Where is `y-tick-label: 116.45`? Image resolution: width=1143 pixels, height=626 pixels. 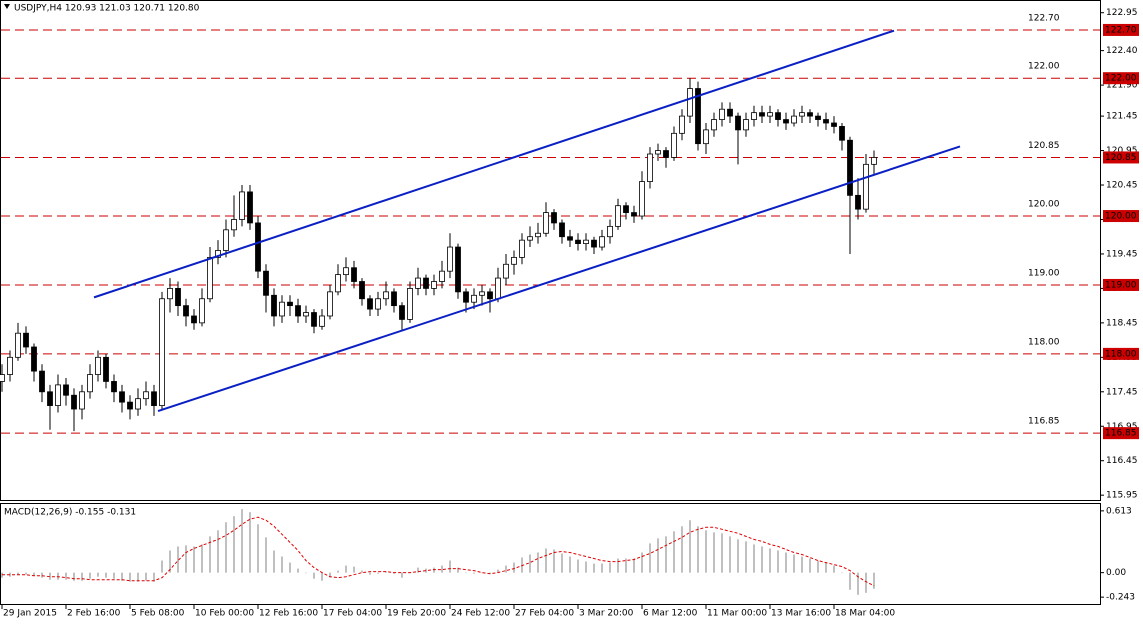
y-tick-label: 116.45 is located at coordinates (1122, 461).